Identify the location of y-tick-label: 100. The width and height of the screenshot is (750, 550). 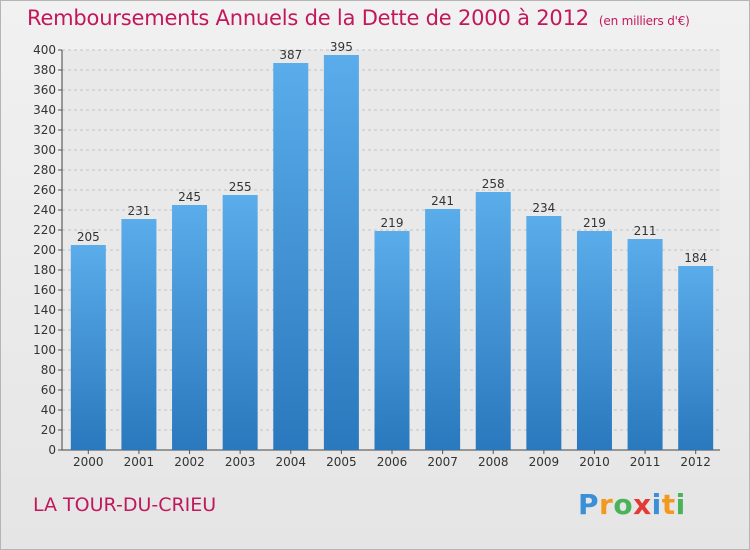
(44, 350).